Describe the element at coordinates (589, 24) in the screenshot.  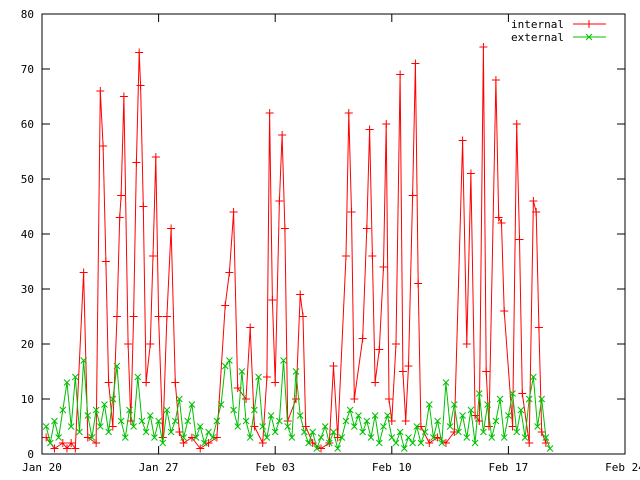
I see `legend-marker-internal` at that location.